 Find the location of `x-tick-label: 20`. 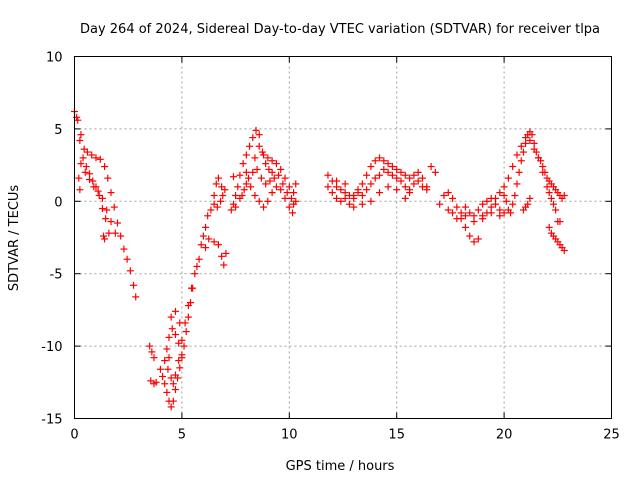

x-tick-label: 20 is located at coordinates (504, 435).